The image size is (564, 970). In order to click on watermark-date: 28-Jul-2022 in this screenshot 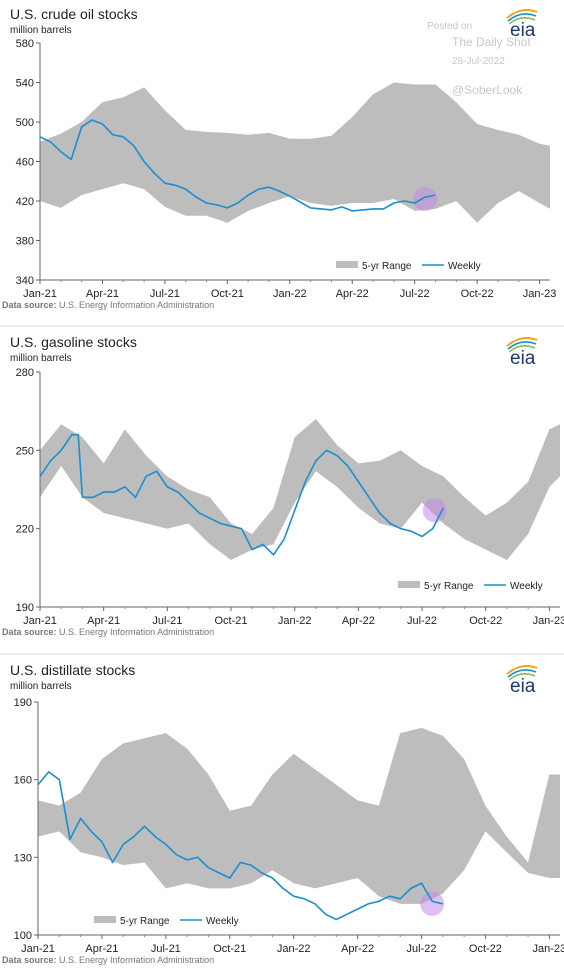, I will do `click(478, 61)`.